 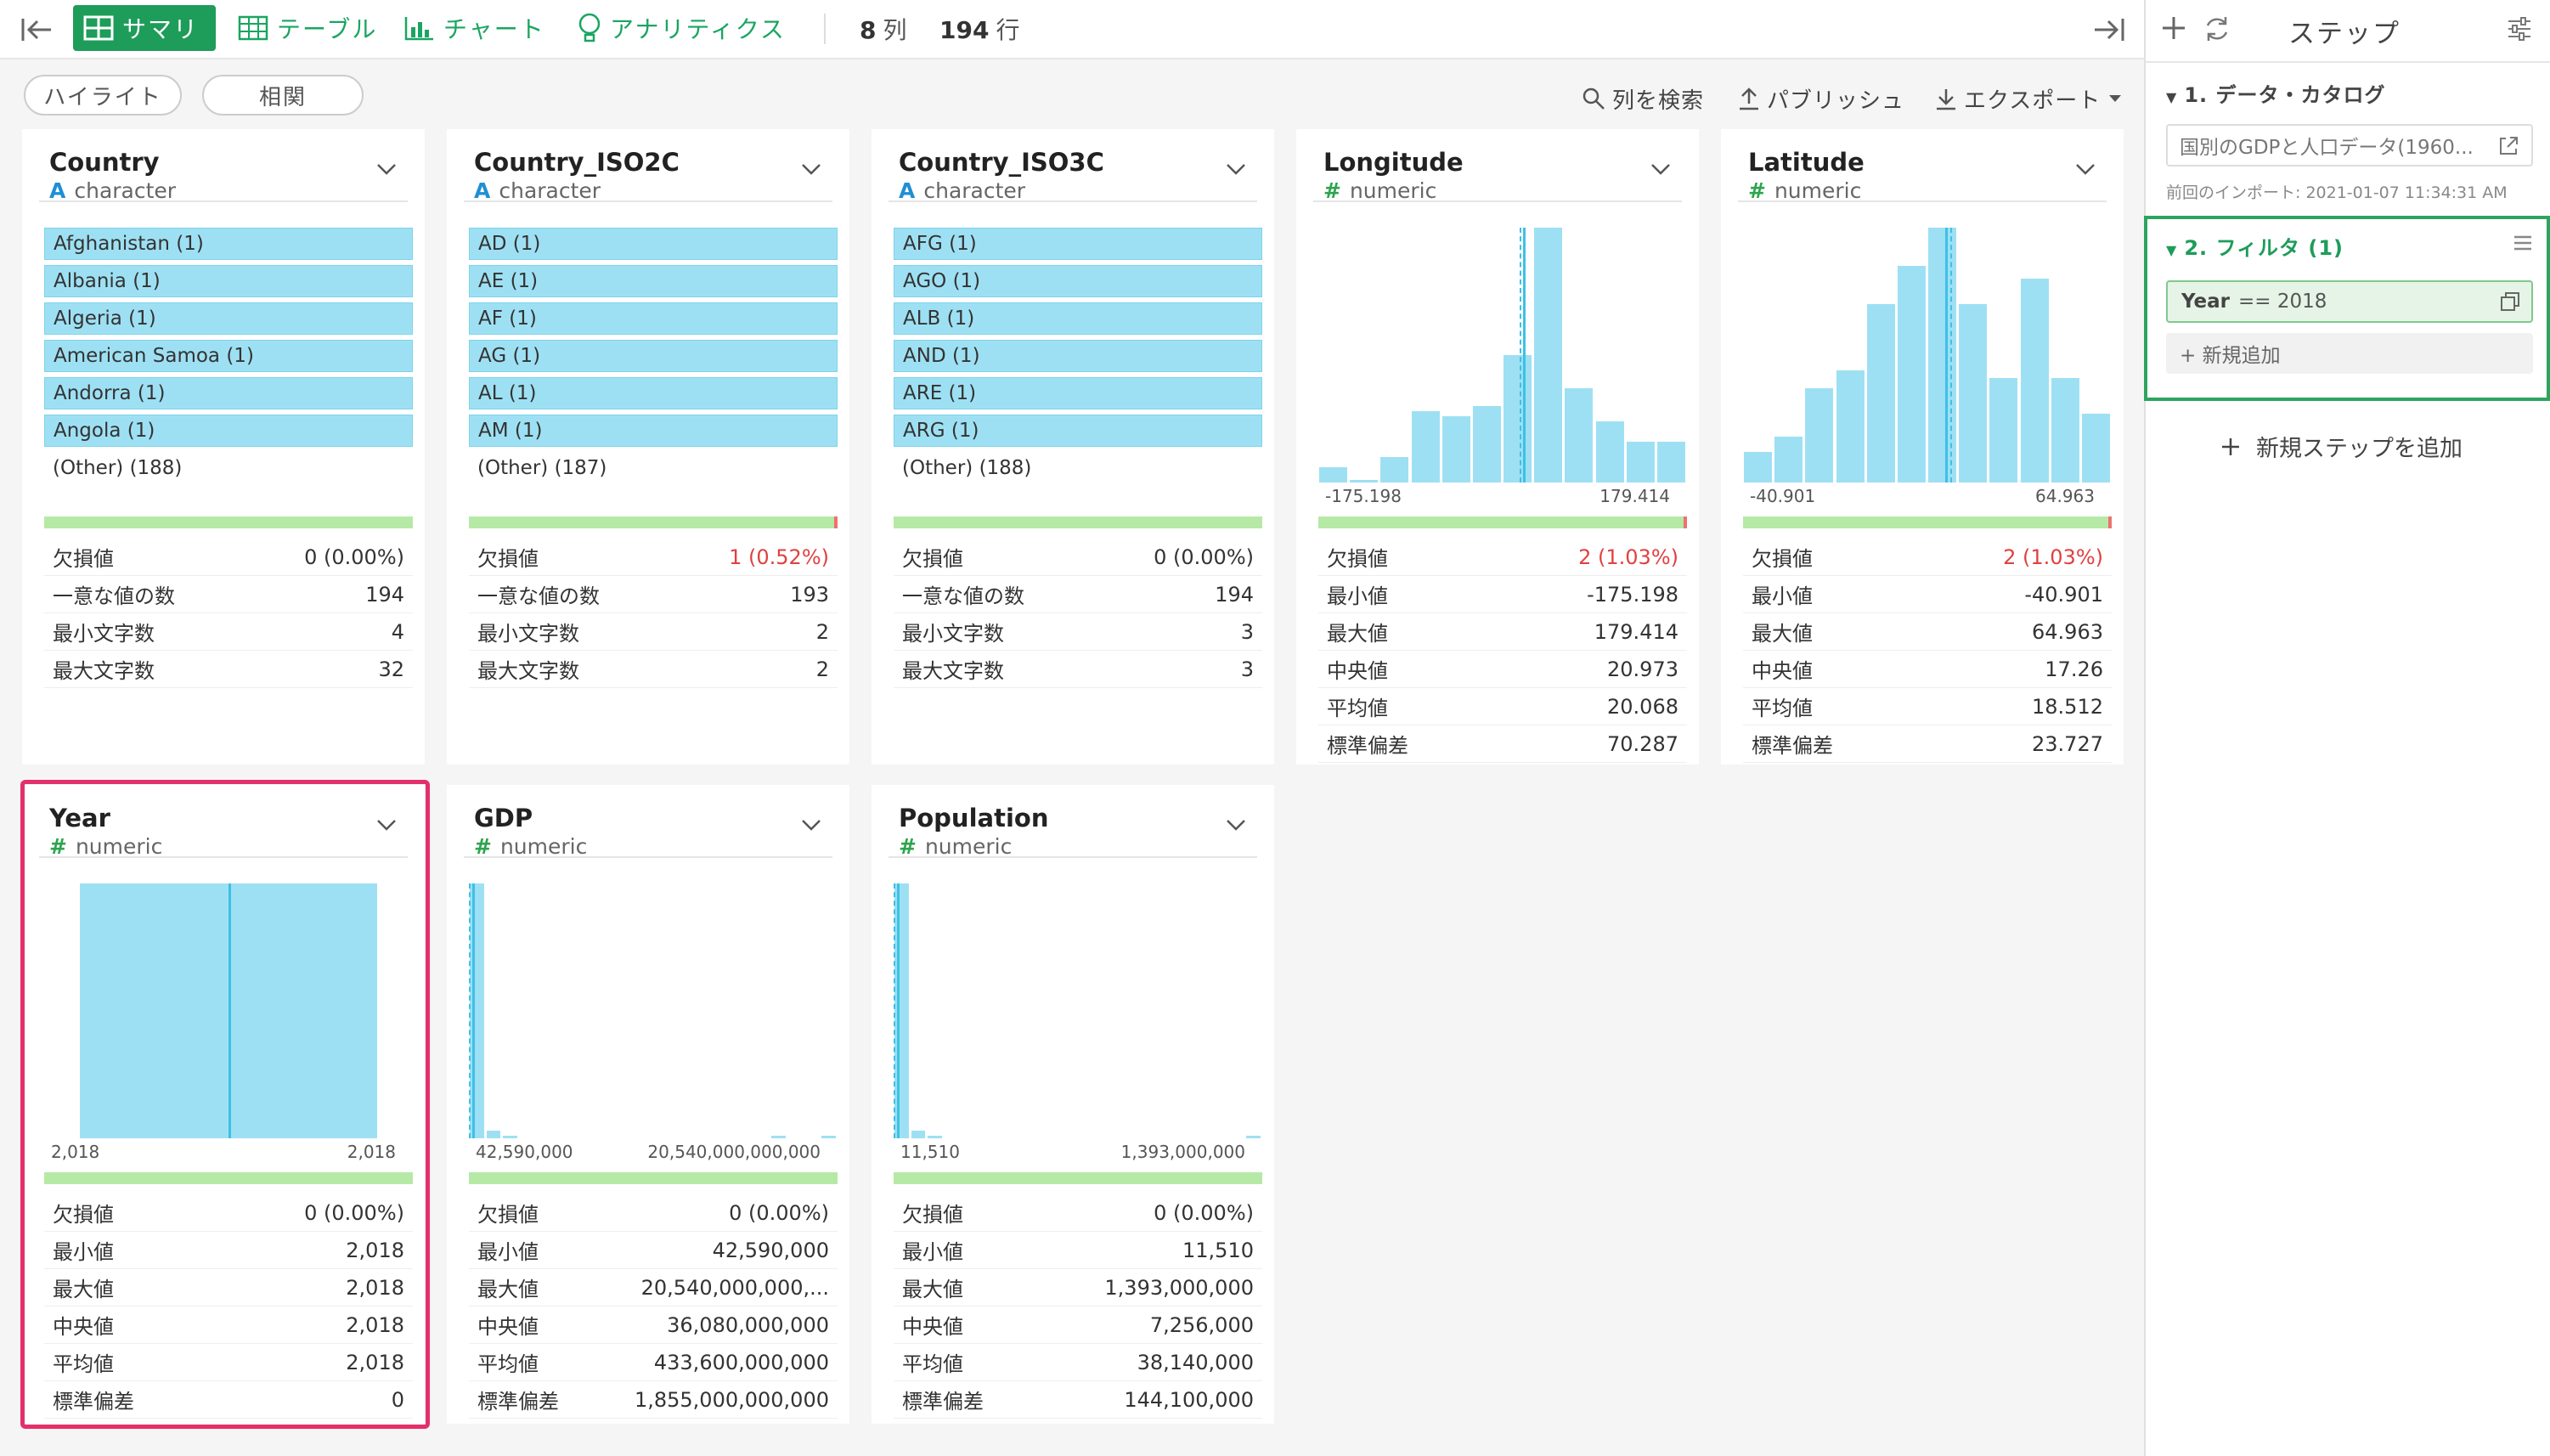 I want to click on category-bar: ARG (1), so click(x=1078, y=431).